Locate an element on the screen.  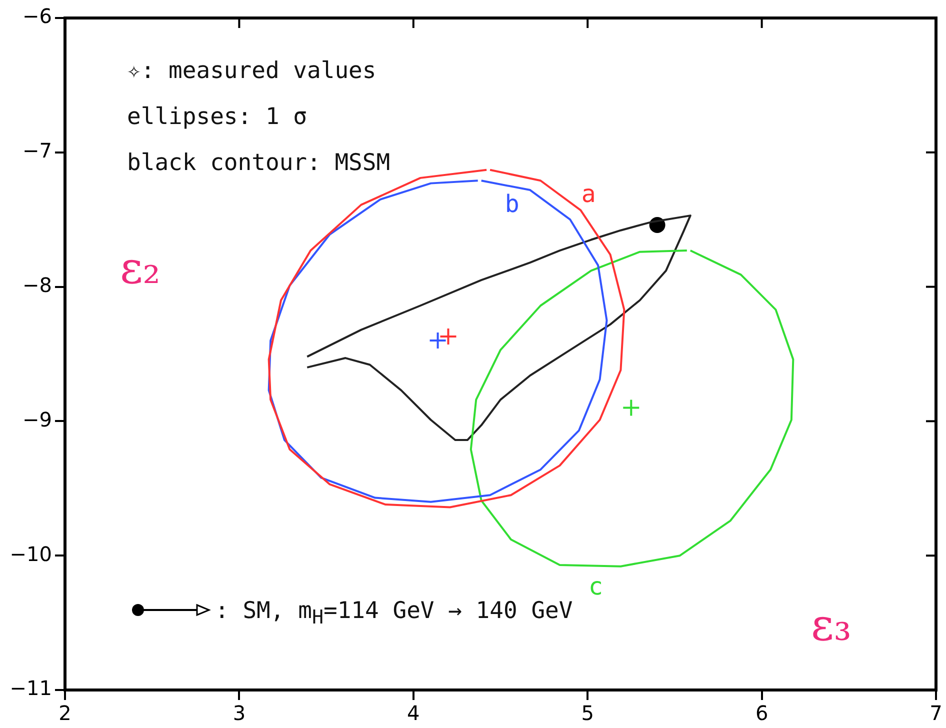
series-label: b is located at coordinates (512, 204).